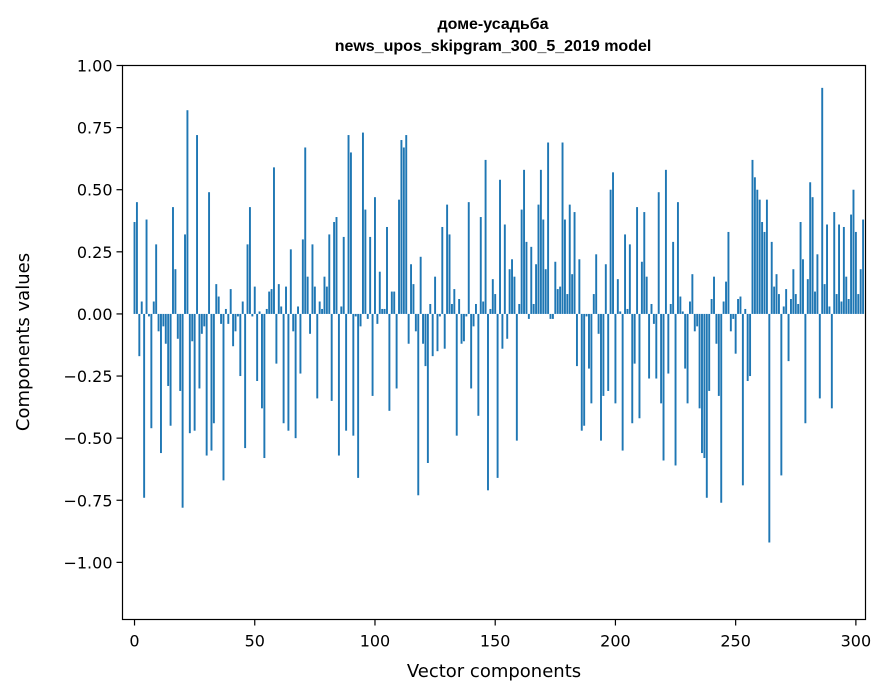 This screenshot has height=696, width=880. Describe the element at coordinates (495, 641) in the screenshot. I see `x-tick-label: 150` at that location.